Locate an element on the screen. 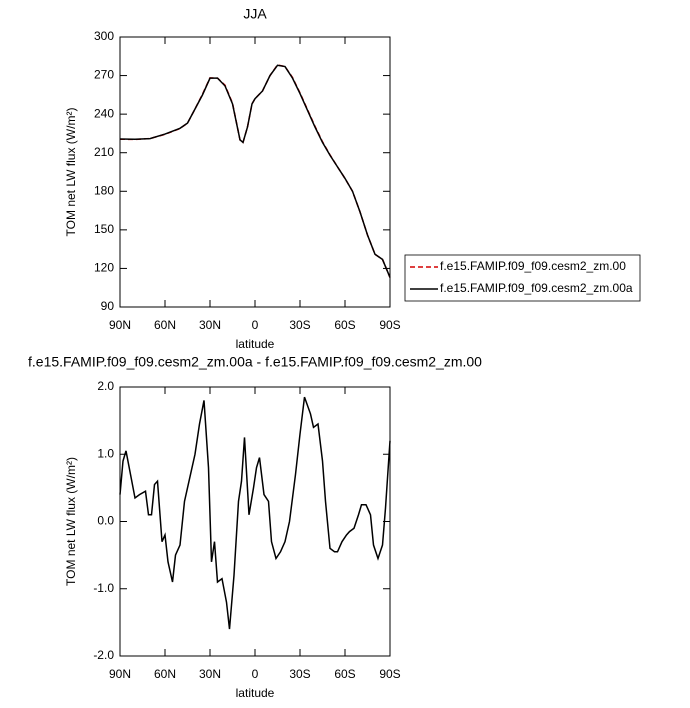 The width and height of the screenshot is (690, 708). legend-label: f.e15.FAMIP.f09_f09.cesm2_zm.00a is located at coordinates (536, 288).